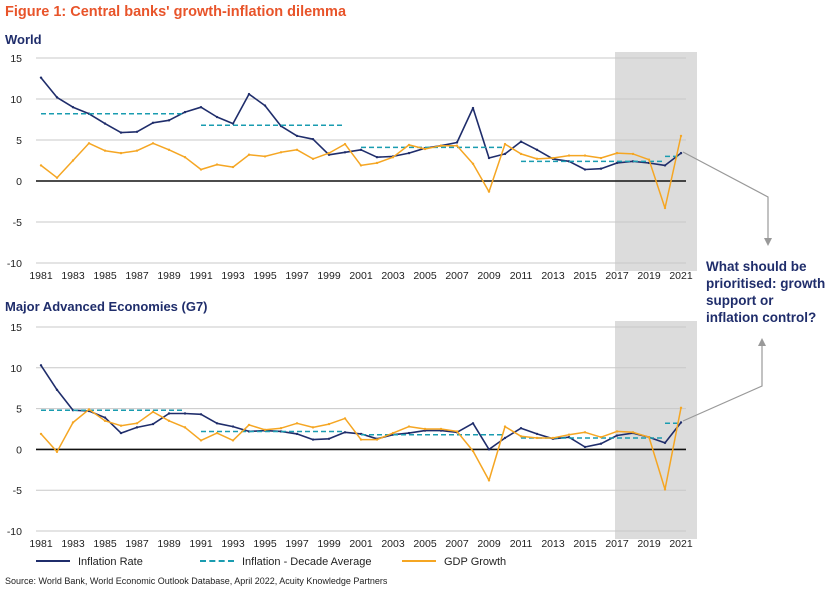 This screenshot has height=590, width=830. What do you see at coordinates (19, 450) in the screenshot?
I see `g7-y-tick-label: 0` at bounding box center [19, 450].